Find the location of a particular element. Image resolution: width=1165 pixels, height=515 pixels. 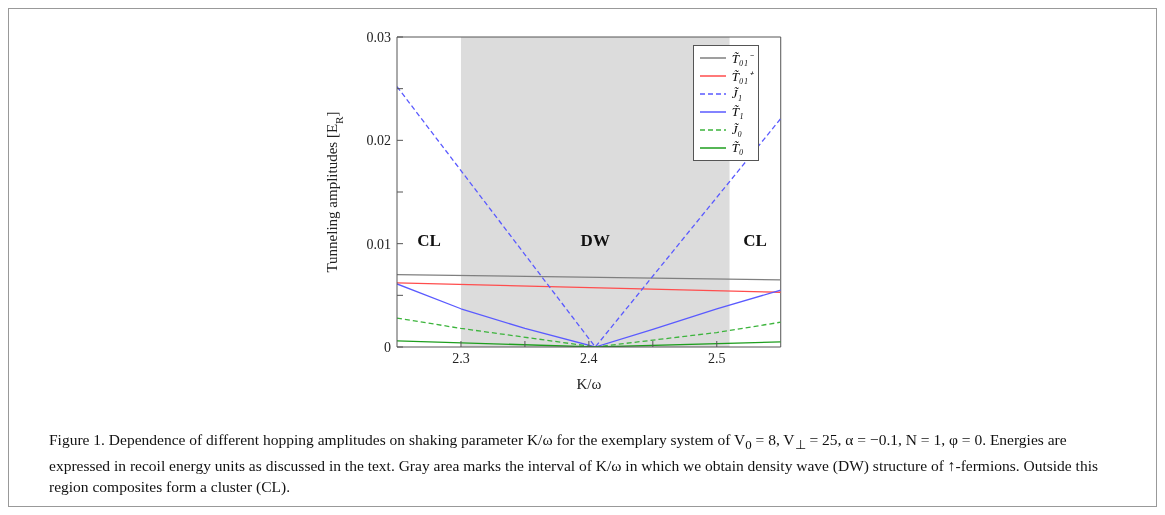

x-tick-label: 2.4 is located at coordinates (589, 358).